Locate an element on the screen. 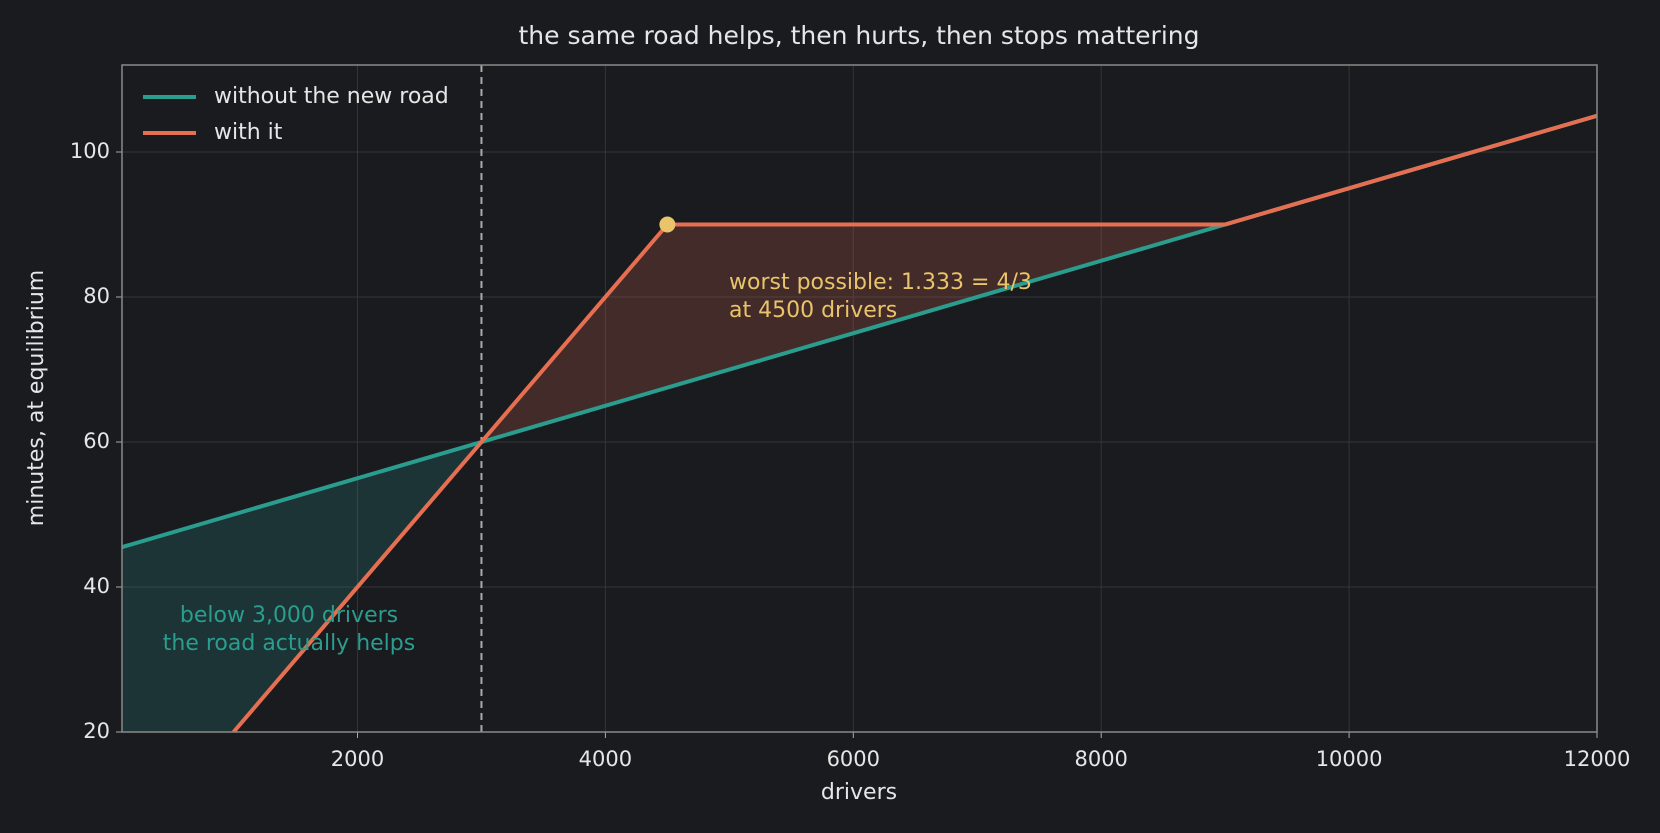 This screenshot has height=833, width=1660. legend-label: with it is located at coordinates (248, 132).